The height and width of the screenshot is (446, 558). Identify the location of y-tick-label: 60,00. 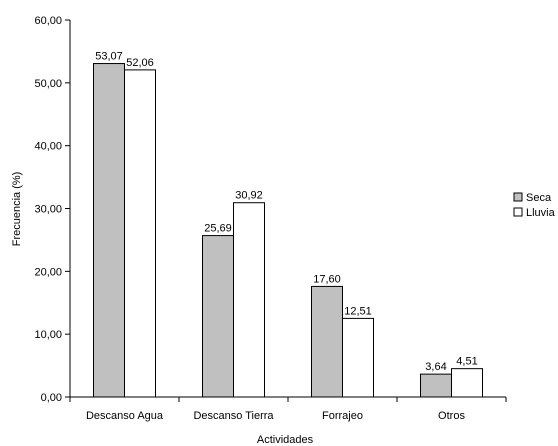
(48, 21).